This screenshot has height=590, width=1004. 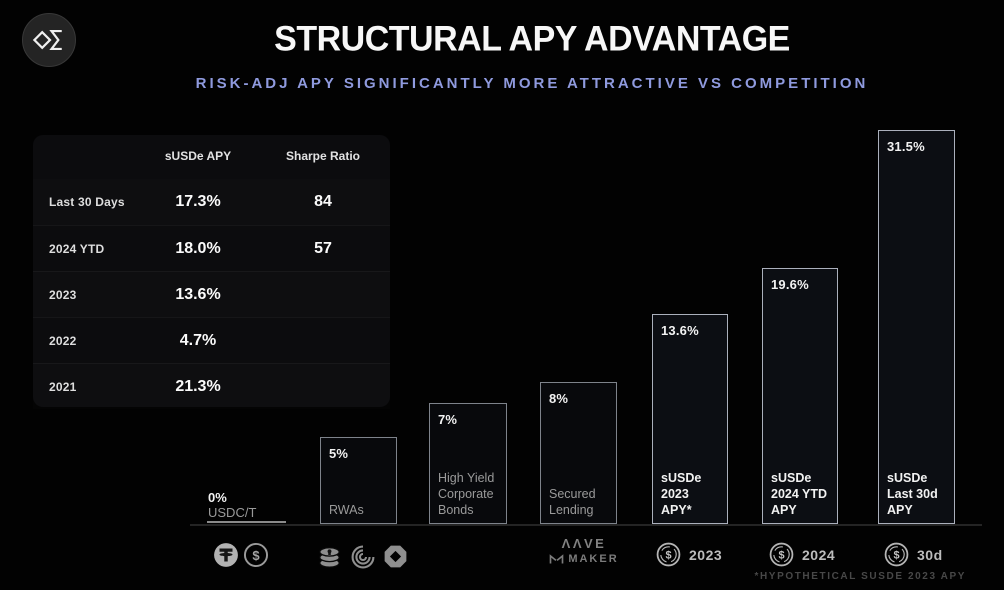 What do you see at coordinates (860, 576) in the screenshot?
I see `footnote: *HYPOTHETICAL SUSDE 2023 APY` at bounding box center [860, 576].